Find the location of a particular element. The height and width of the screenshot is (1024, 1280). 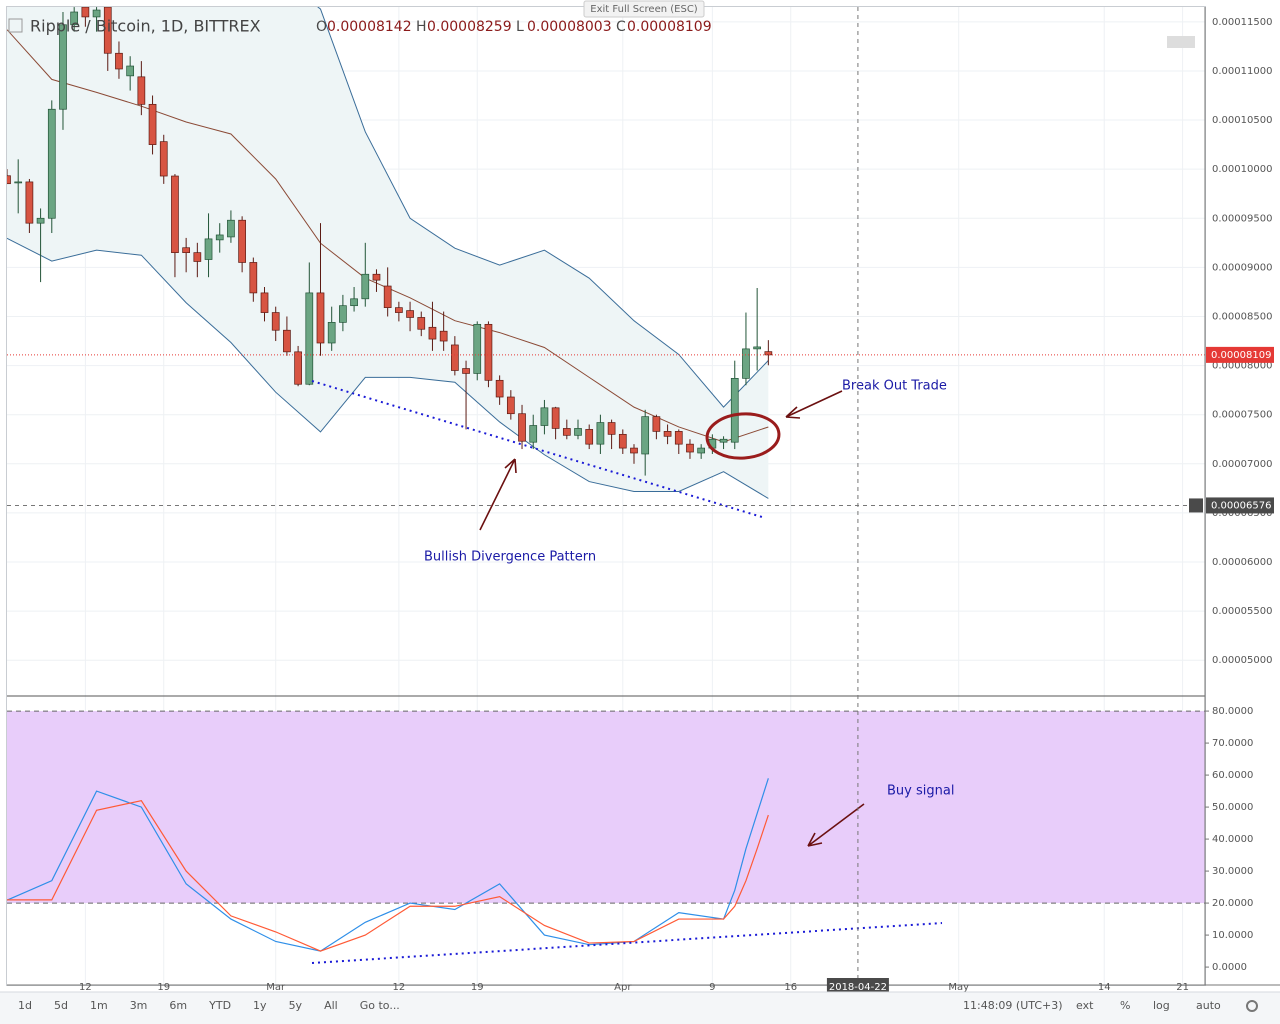

range-button: 6m is located at coordinates (178, 1005).